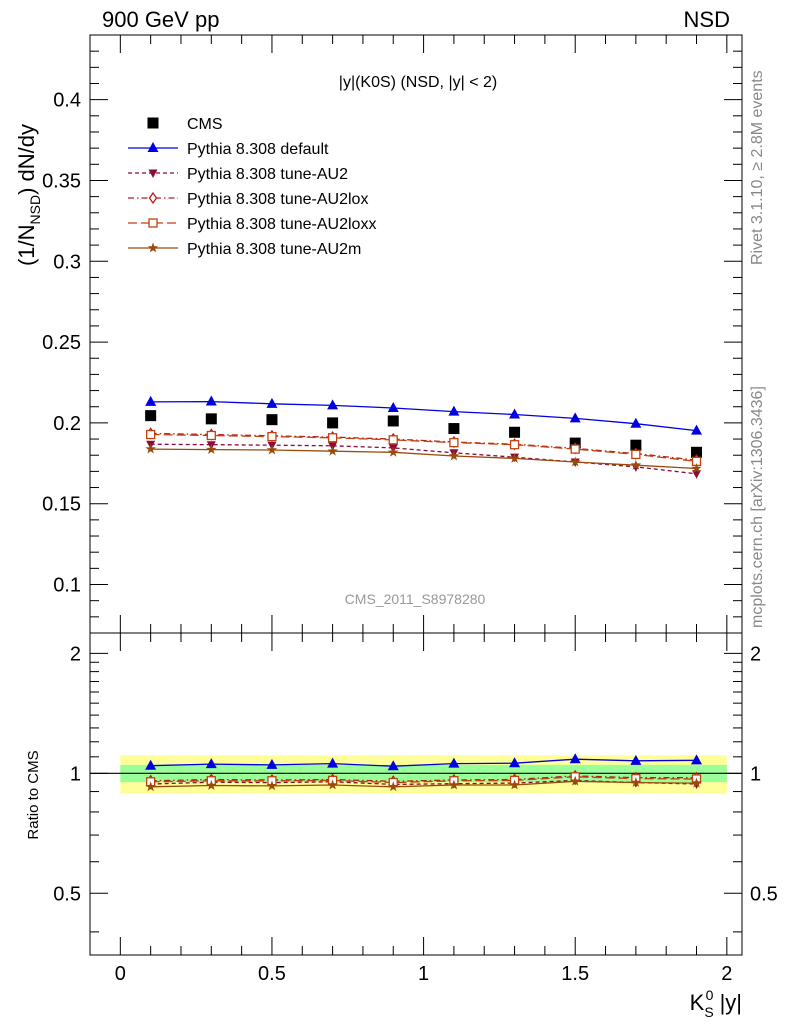 The height and width of the screenshot is (1024, 786). What do you see at coordinates (67, 262) in the screenshot?
I see `y-tick-label: 0.3` at bounding box center [67, 262].